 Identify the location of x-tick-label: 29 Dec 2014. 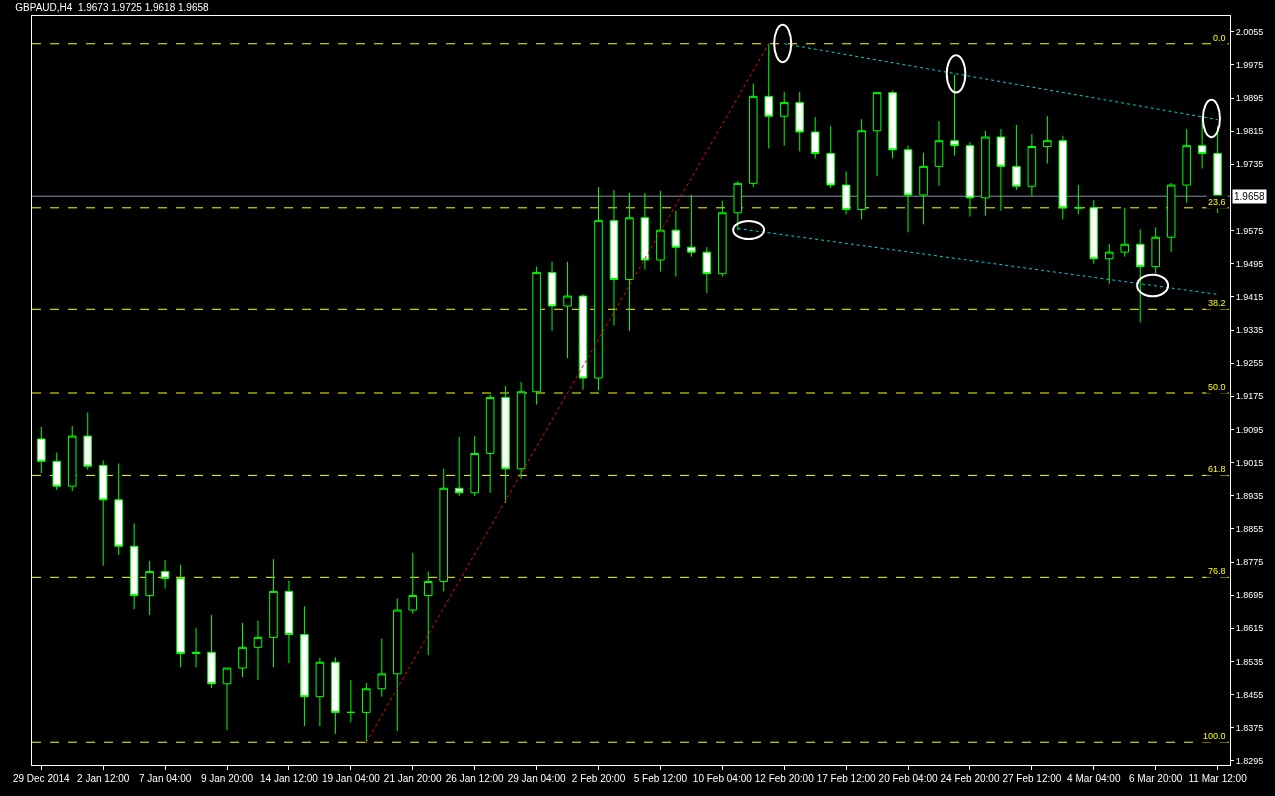
(41, 778).